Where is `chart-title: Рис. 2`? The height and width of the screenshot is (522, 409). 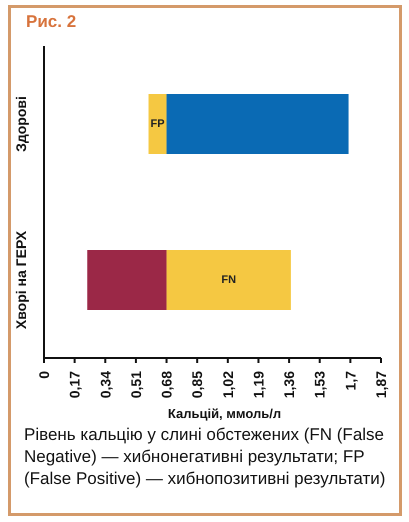 chart-title: Рис. 2 is located at coordinates (51, 22).